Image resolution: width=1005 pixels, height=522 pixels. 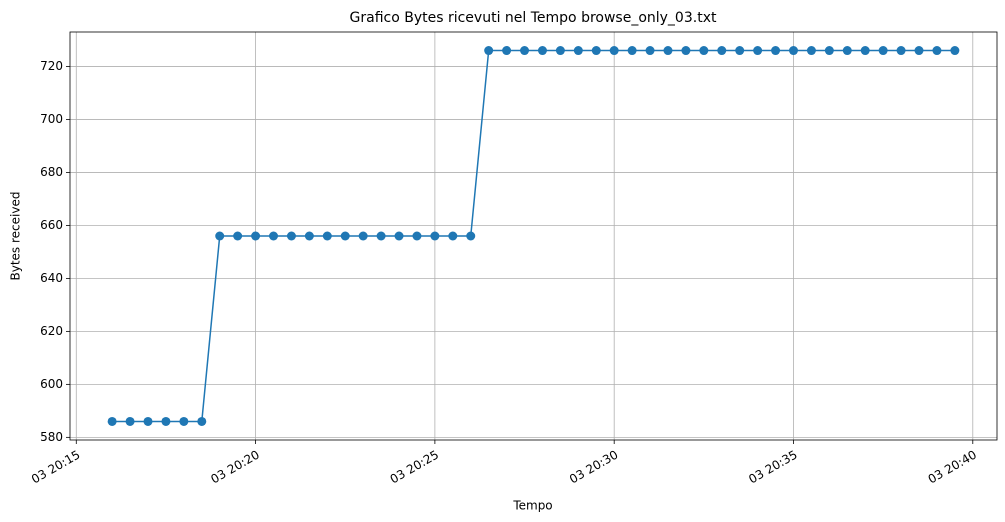 I want to click on y-tick-label: 640, so click(x=51, y=278).